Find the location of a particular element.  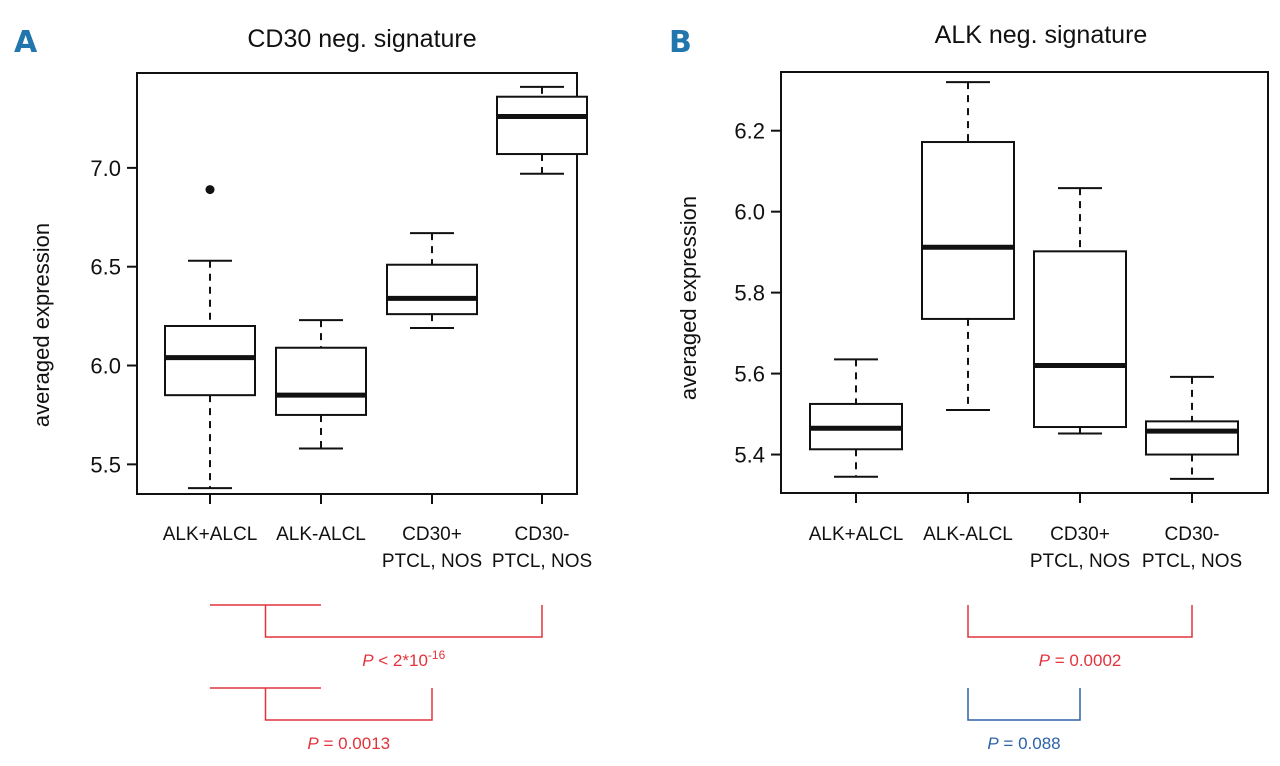

panel-b-ylabel: averaged expression is located at coordinates (688, 298).